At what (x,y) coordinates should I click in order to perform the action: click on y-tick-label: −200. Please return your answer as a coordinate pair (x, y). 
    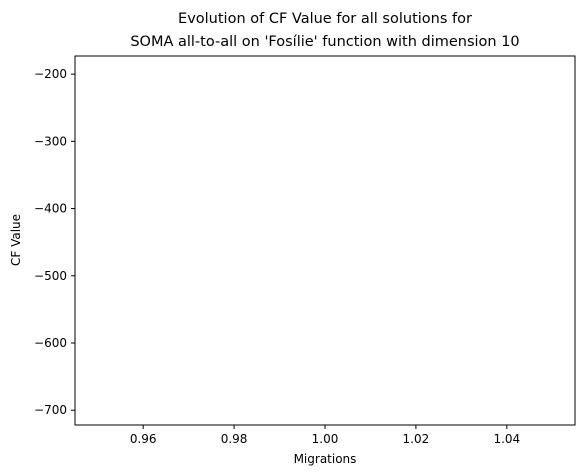
    Looking at the image, I should click on (50, 74).